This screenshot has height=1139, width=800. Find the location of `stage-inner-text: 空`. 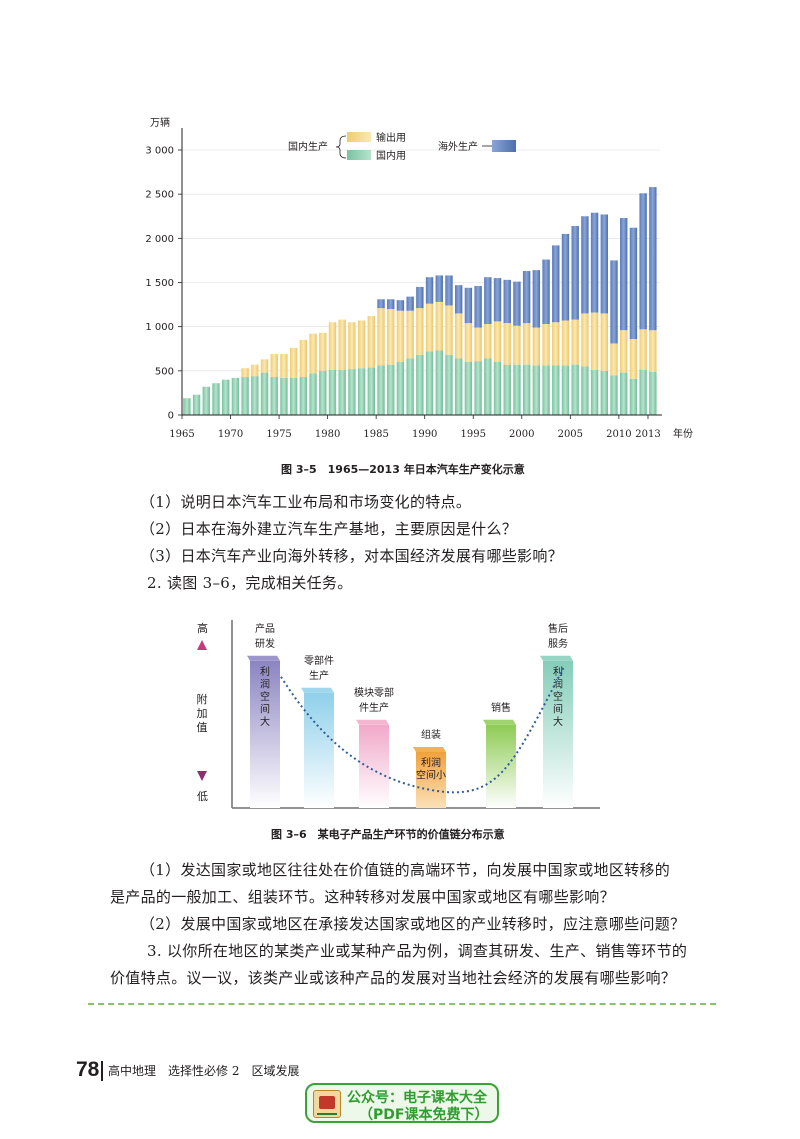

stage-inner-text: 空 is located at coordinates (558, 696).